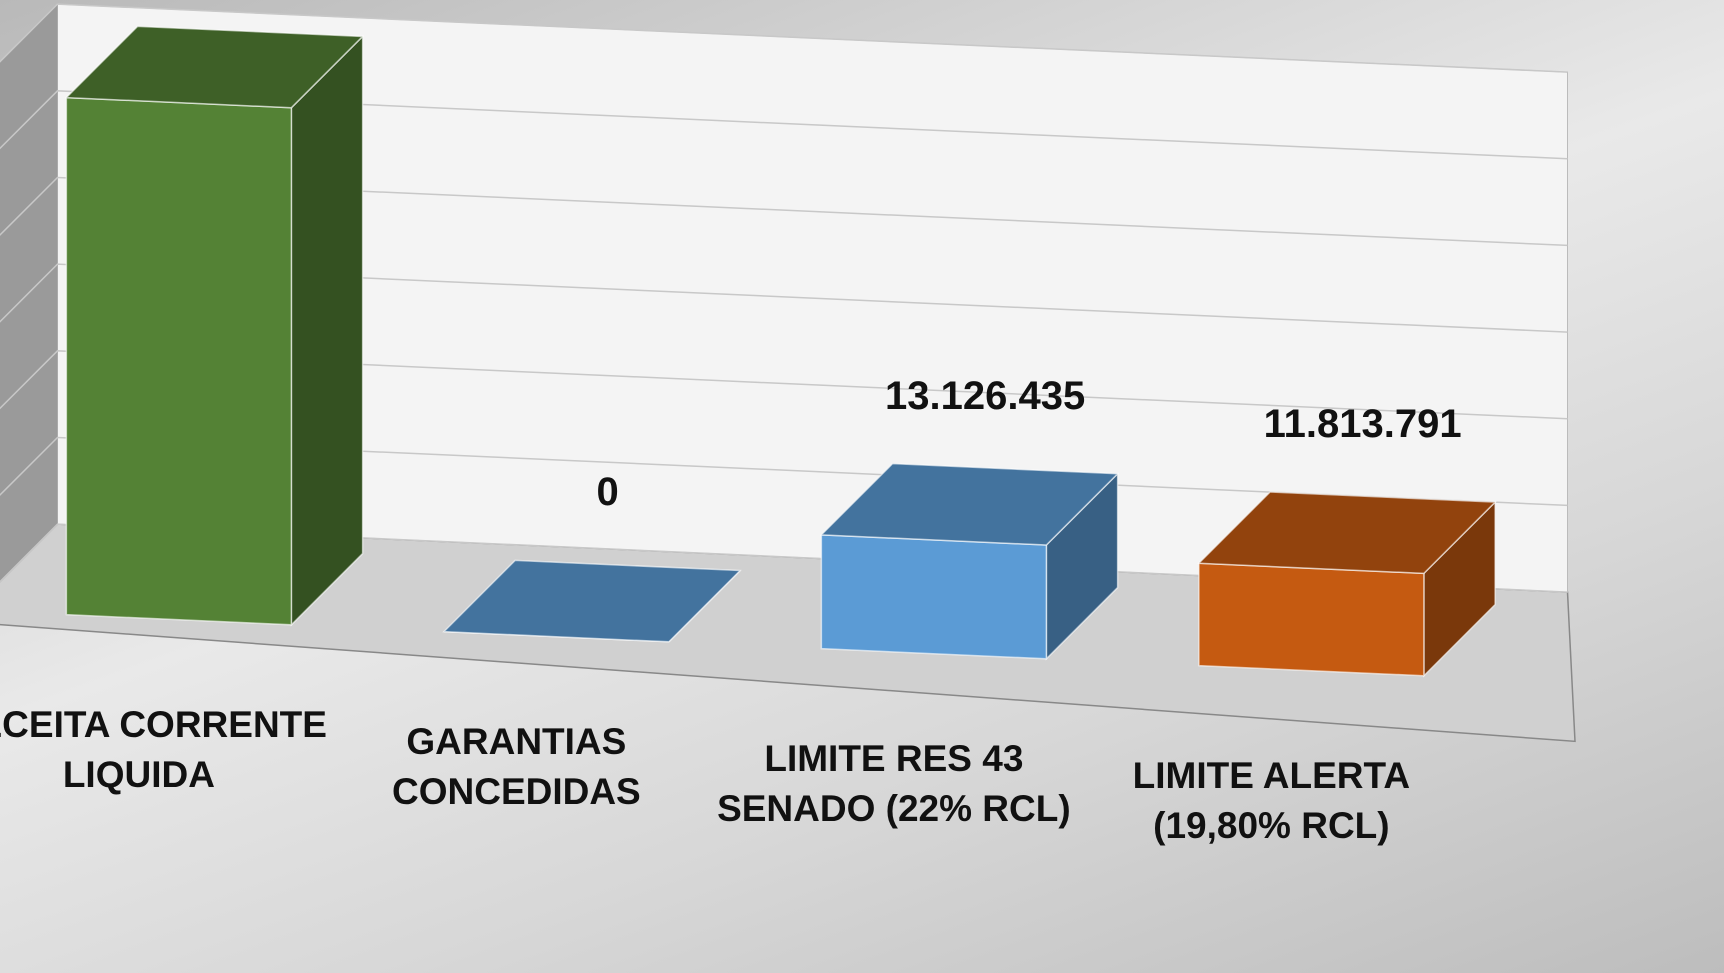 The width and height of the screenshot is (1724, 973). I want to click on x-tick-label: LIMITE ALERTA (19,80% RCL), so click(1271, 800).